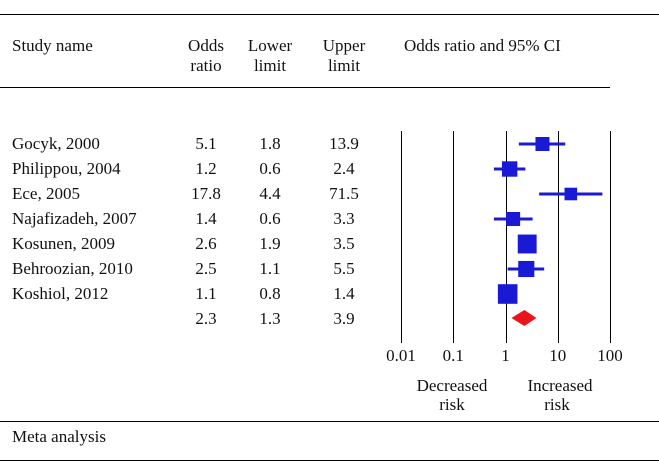  Describe the element at coordinates (344, 318) in the screenshot. I see `summary-upper-limit: 3.9` at that location.